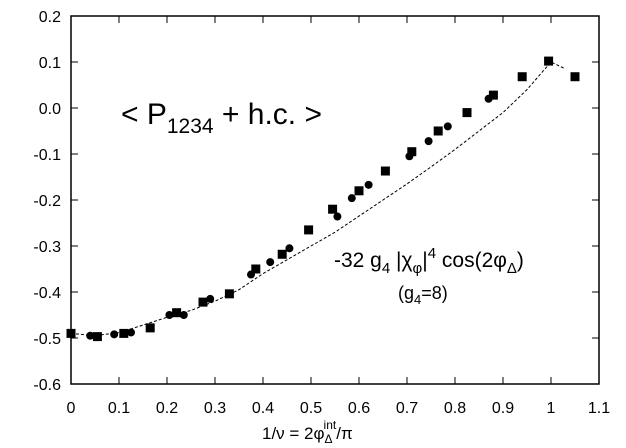 This screenshot has height=448, width=626. I want to click on x-tick-label: 1, so click(551, 408).